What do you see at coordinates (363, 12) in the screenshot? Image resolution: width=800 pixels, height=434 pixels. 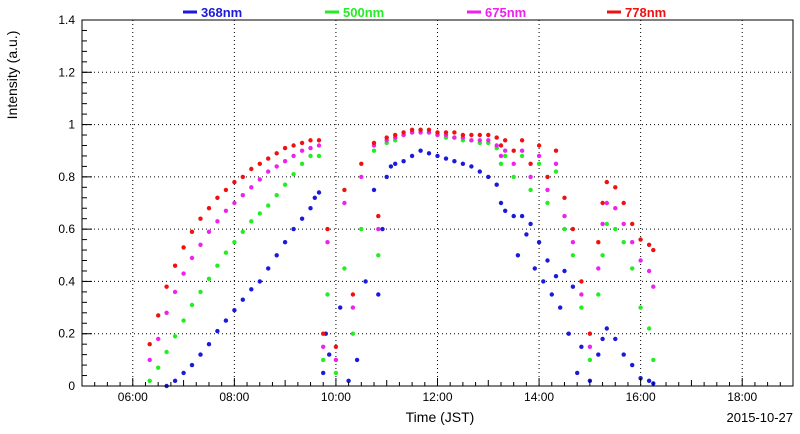 I see `legend-label: 500nm` at bounding box center [363, 12].